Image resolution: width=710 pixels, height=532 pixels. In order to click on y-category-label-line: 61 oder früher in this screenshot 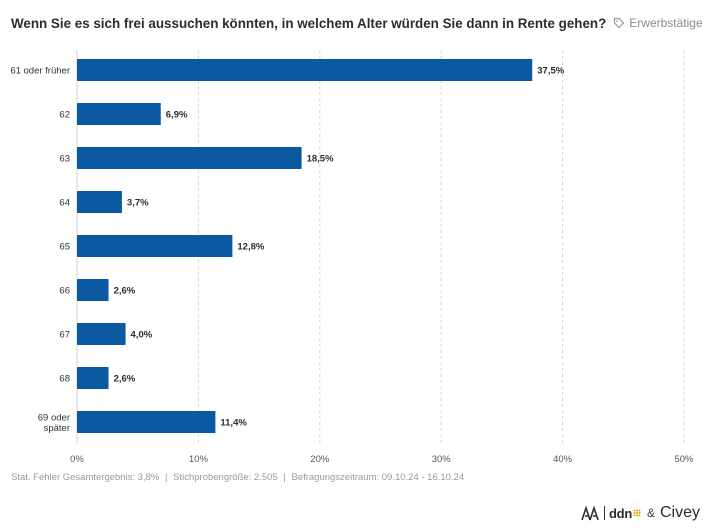, I will do `click(40, 71)`.